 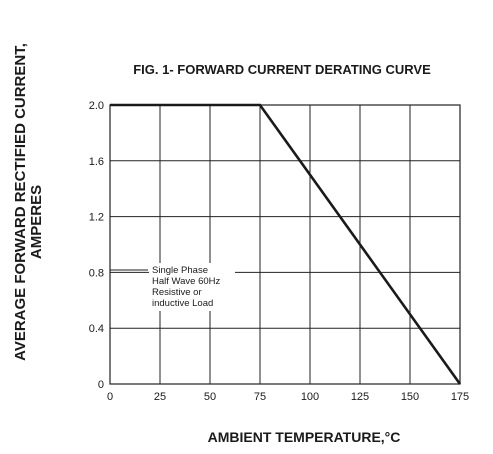 I want to click on y-axis-label-line-1: AVERAGE FORWARD RECTIFIED CURRENT,, so click(x=20, y=202).